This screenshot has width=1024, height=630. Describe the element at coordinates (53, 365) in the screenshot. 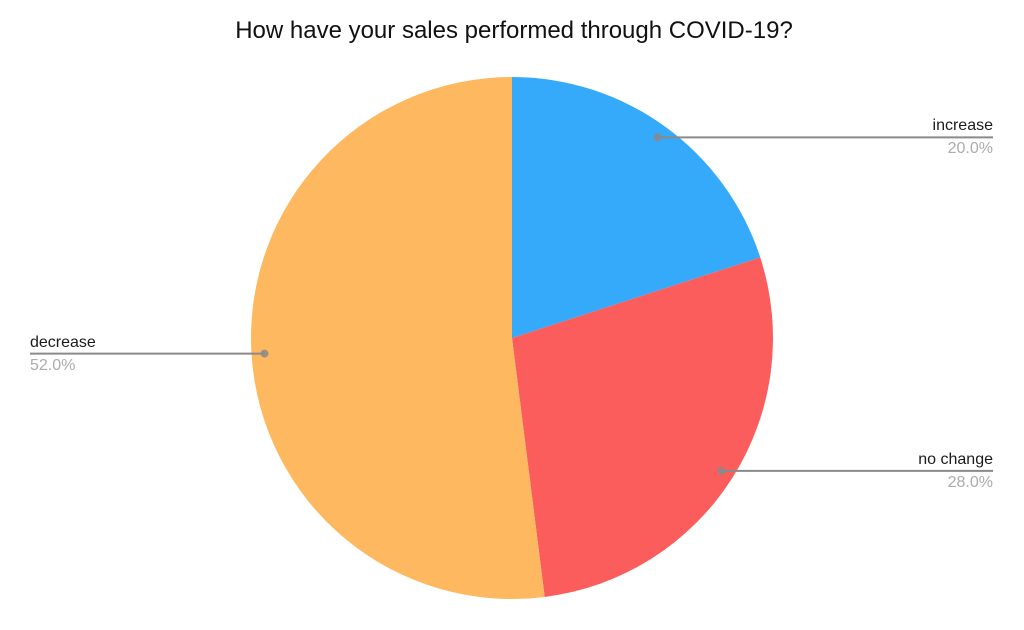

I see `slice-percentage: 52.0%` at that location.